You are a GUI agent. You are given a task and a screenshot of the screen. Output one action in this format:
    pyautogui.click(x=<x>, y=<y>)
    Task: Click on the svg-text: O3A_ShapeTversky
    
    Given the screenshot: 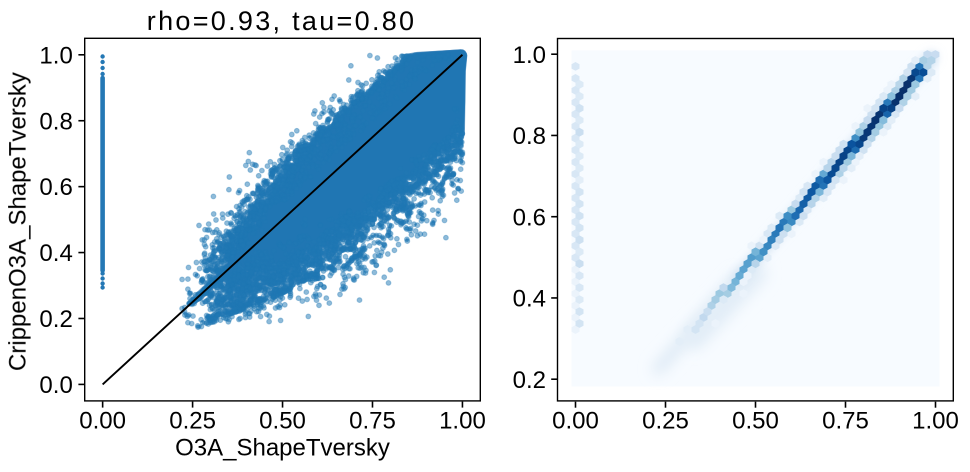 What is the action you would take?
    pyautogui.click(x=282, y=448)
    